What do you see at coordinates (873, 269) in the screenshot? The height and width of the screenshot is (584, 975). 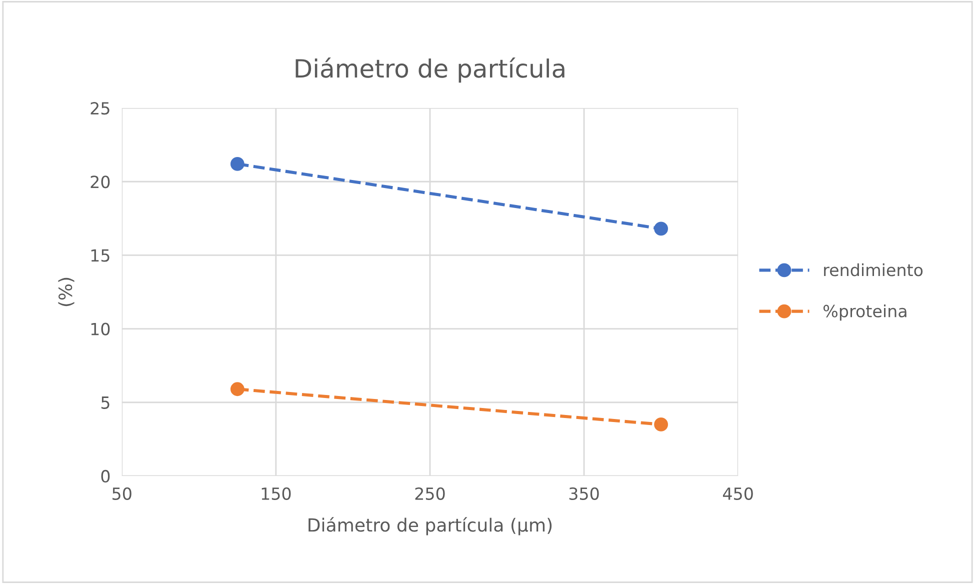 I see `legend-label: rendimiento` at bounding box center [873, 269].